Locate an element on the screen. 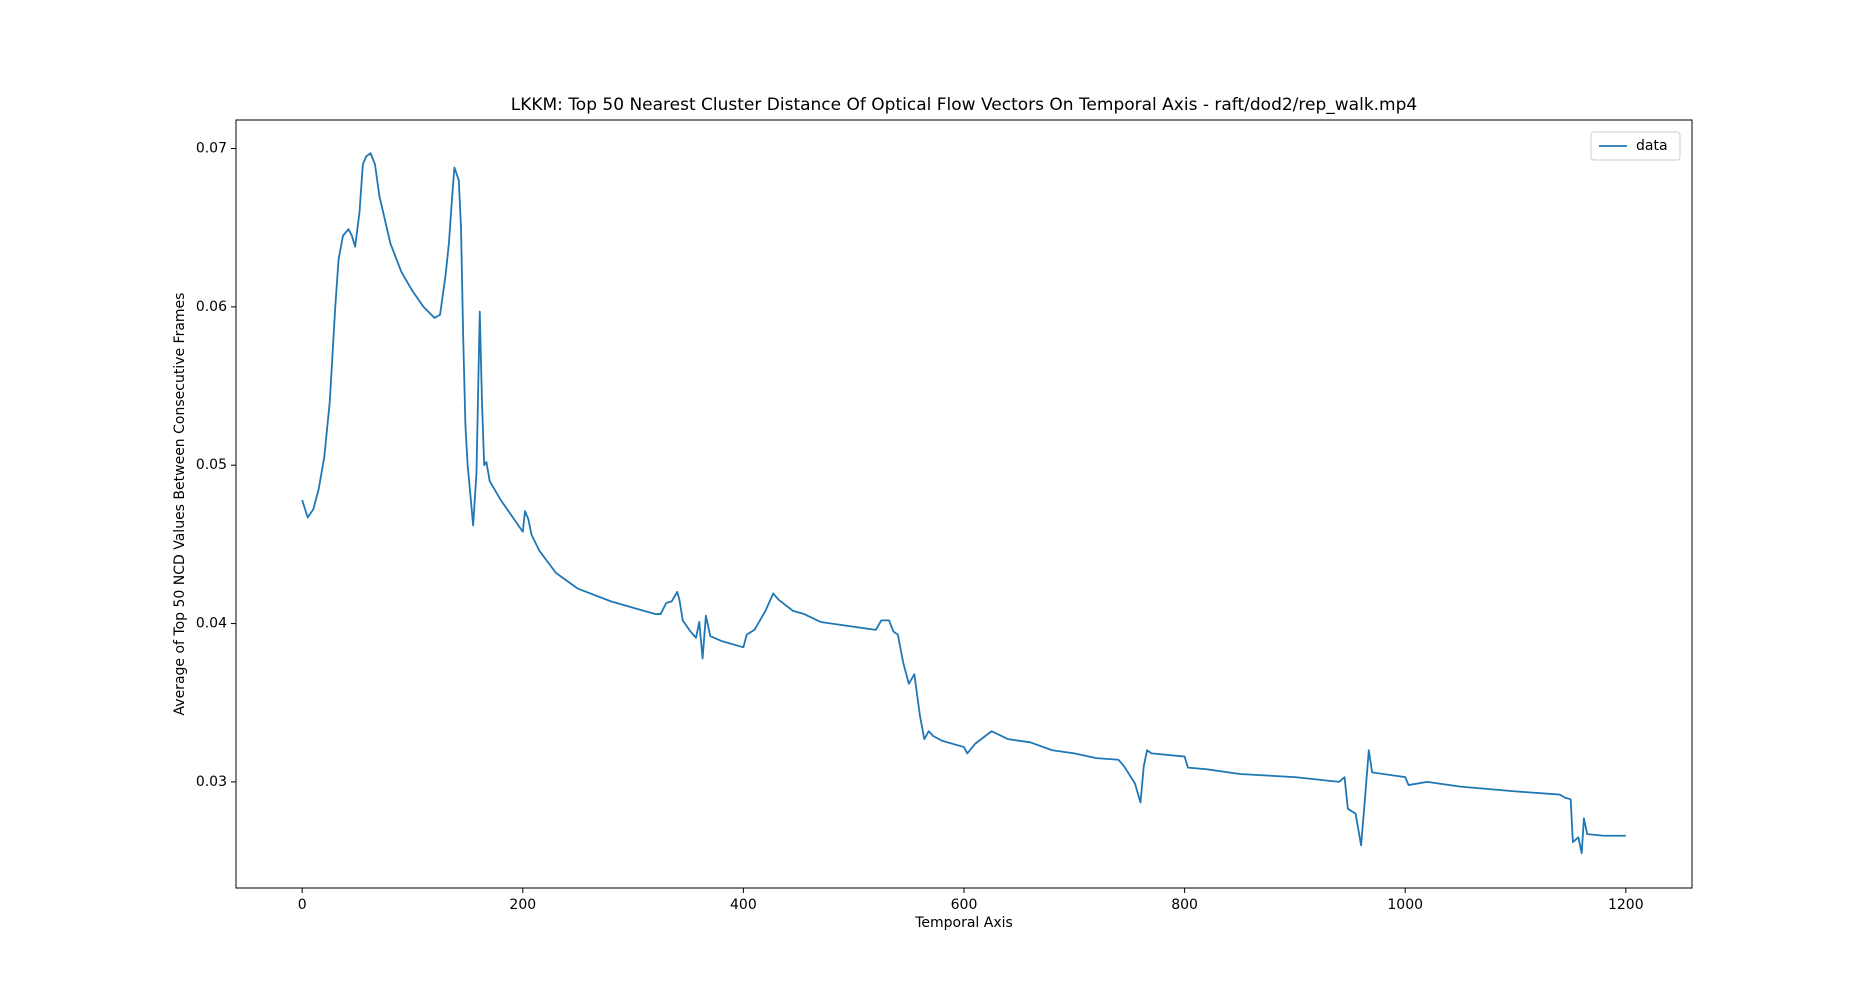 Image resolution: width=1853 pixels, height=983 pixels. x-tick-label: 1000 is located at coordinates (1405, 905).